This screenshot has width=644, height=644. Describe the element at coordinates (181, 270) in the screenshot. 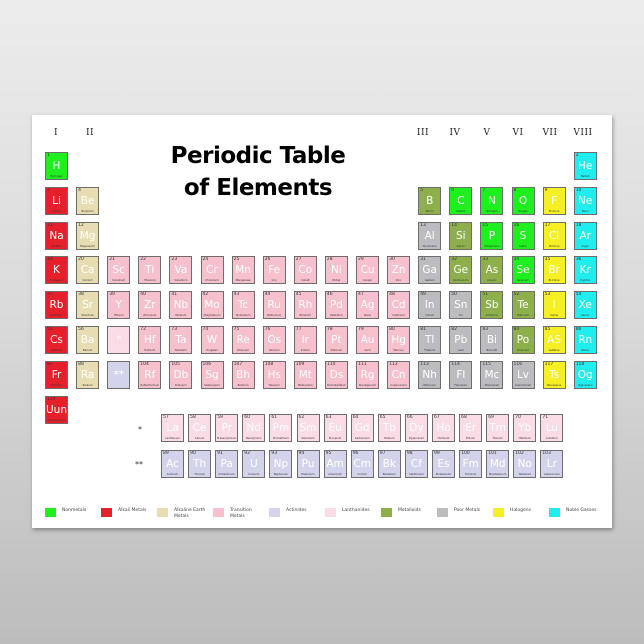

I see `element-cell-va: 23 Va Vanadium` at that location.